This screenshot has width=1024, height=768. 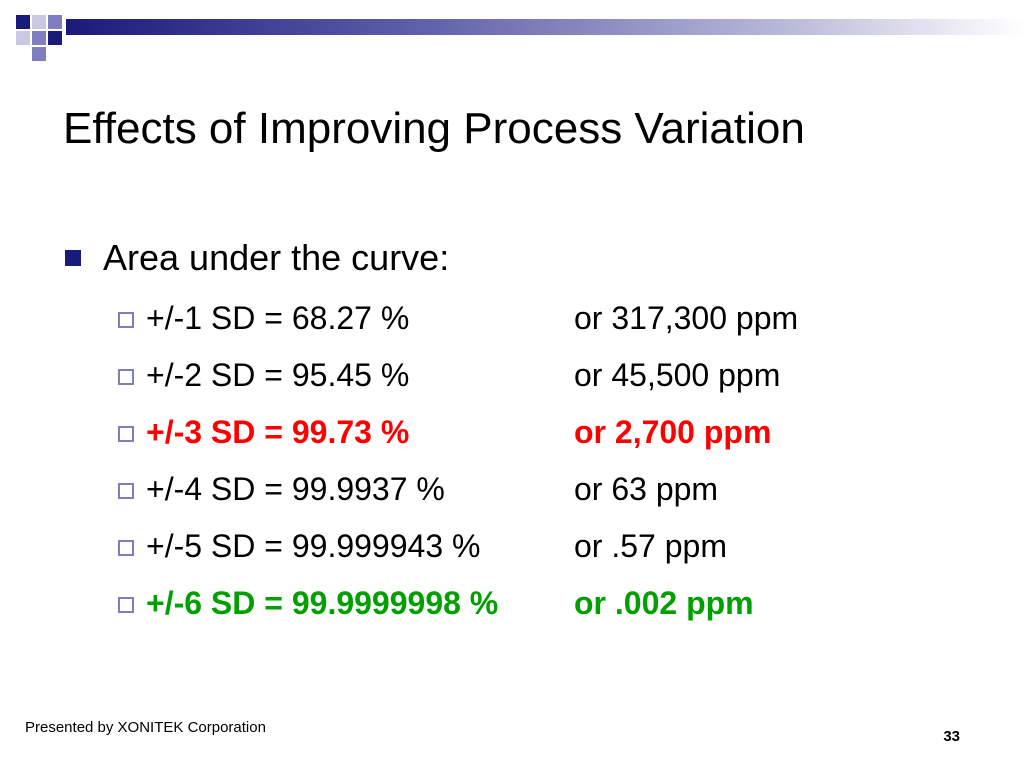 I want to click on list-item: +/-4 SD = 99.9937 % or 63 ppm, so click(x=512, y=492).